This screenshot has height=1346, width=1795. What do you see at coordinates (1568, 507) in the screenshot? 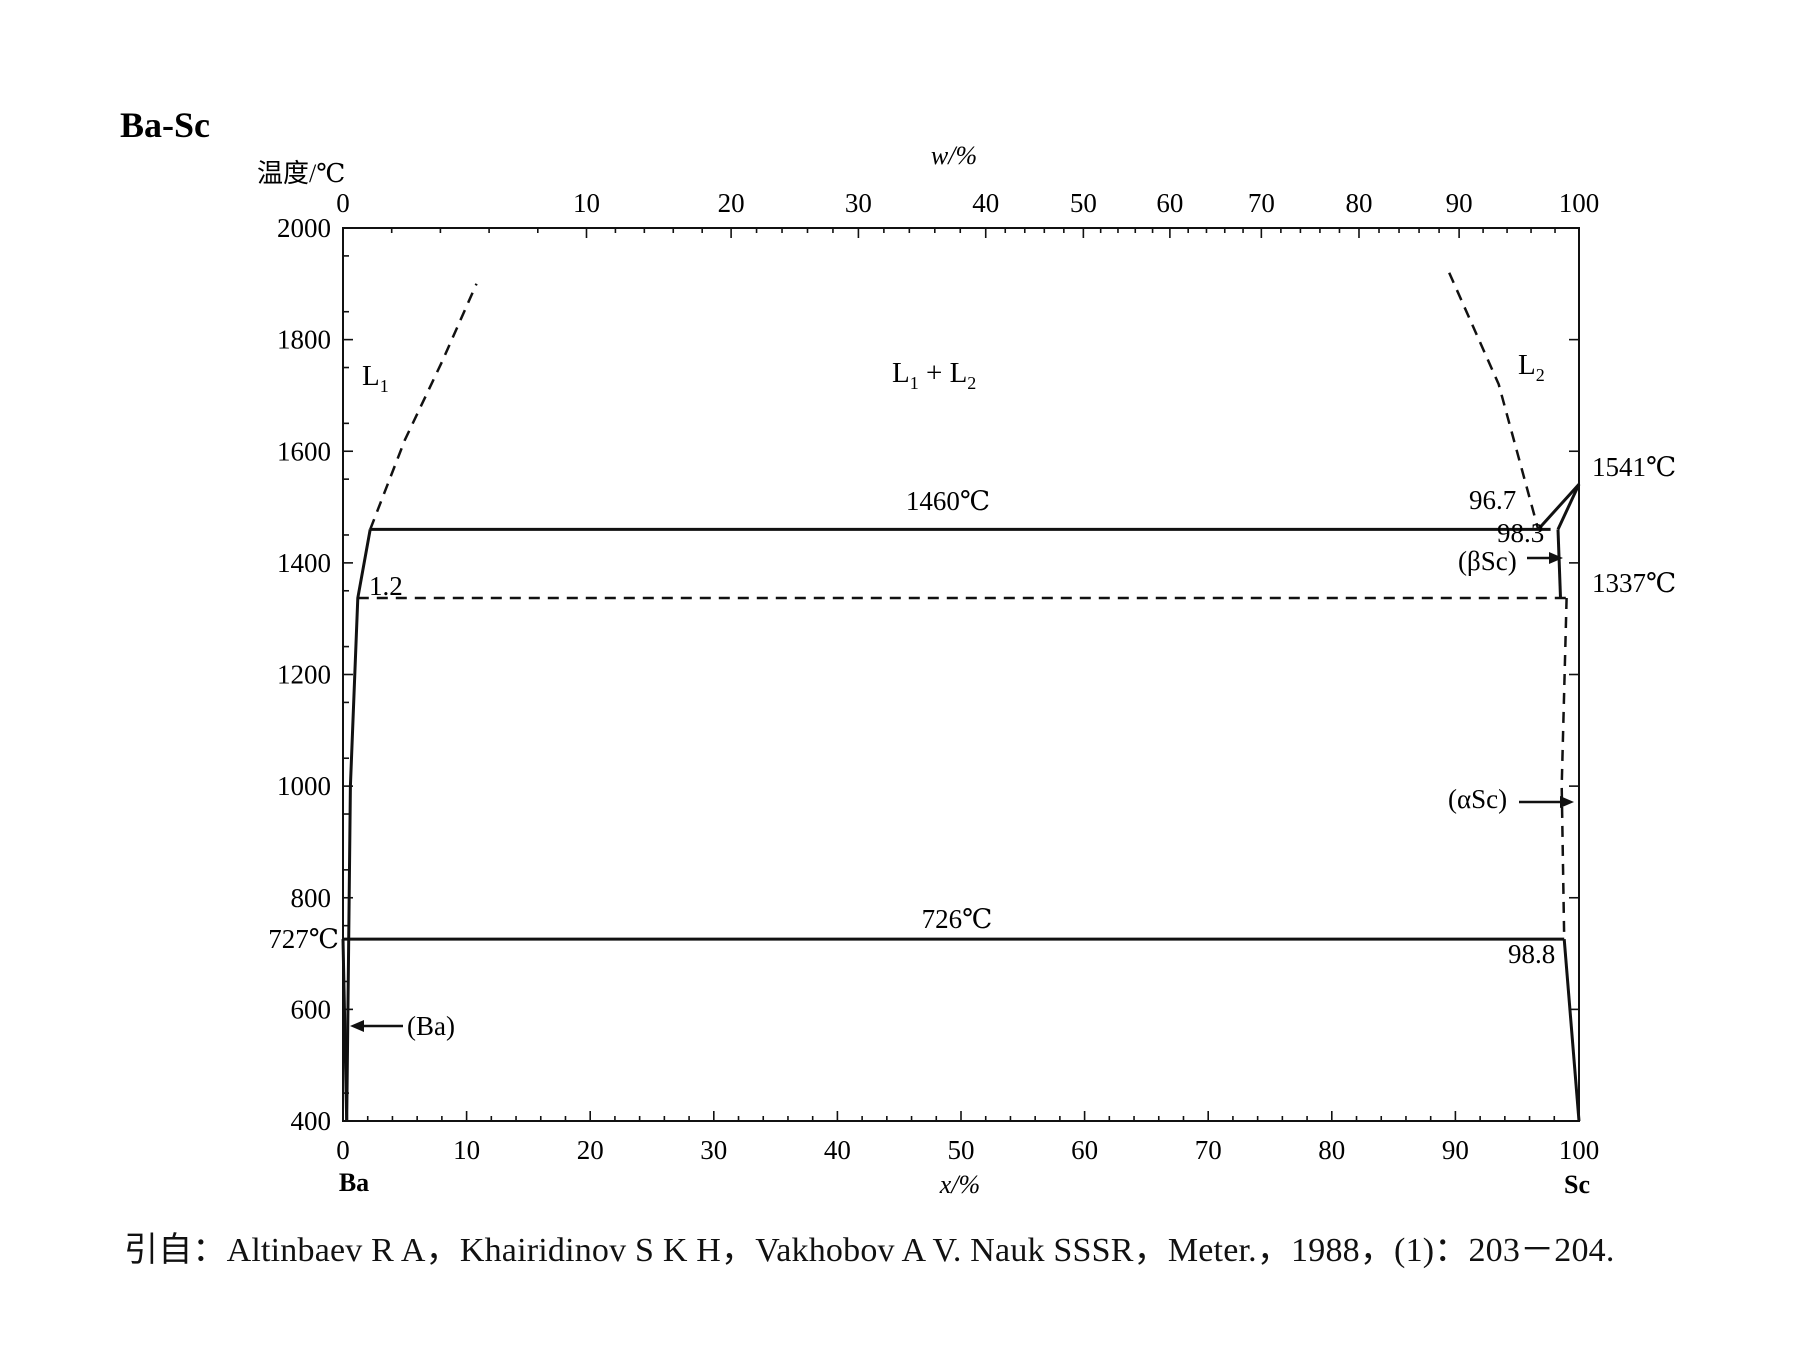
I see `curve-betaSc-solvus` at bounding box center [1568, 507].